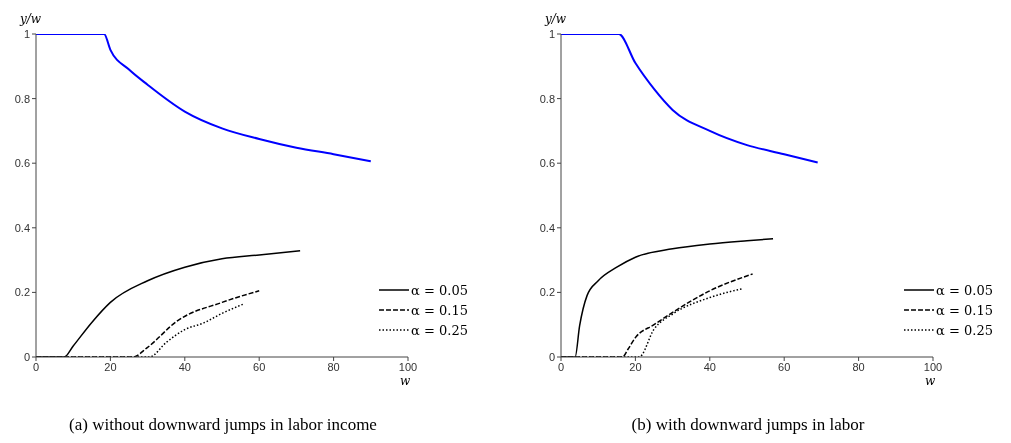  What do you see at coordinates (223, 425) in the screenshot?
I see `text: (a) without downward jumps in labor income` at bounding box center [223, 425].